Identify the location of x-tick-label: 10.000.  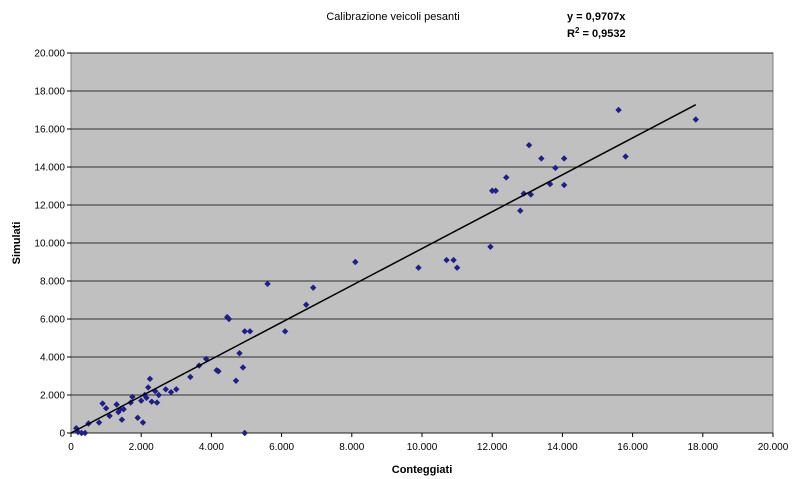
(422, 447).